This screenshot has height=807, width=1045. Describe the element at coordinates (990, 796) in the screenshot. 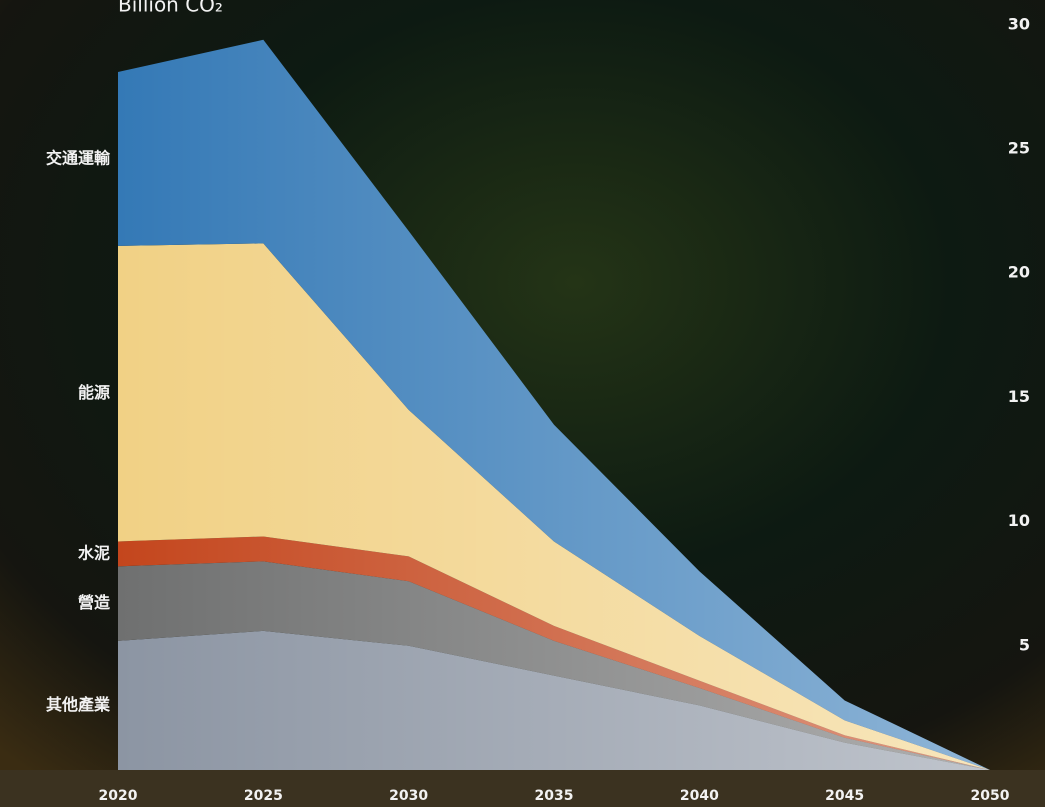

I see `x-tick-label: 2050` at that location.